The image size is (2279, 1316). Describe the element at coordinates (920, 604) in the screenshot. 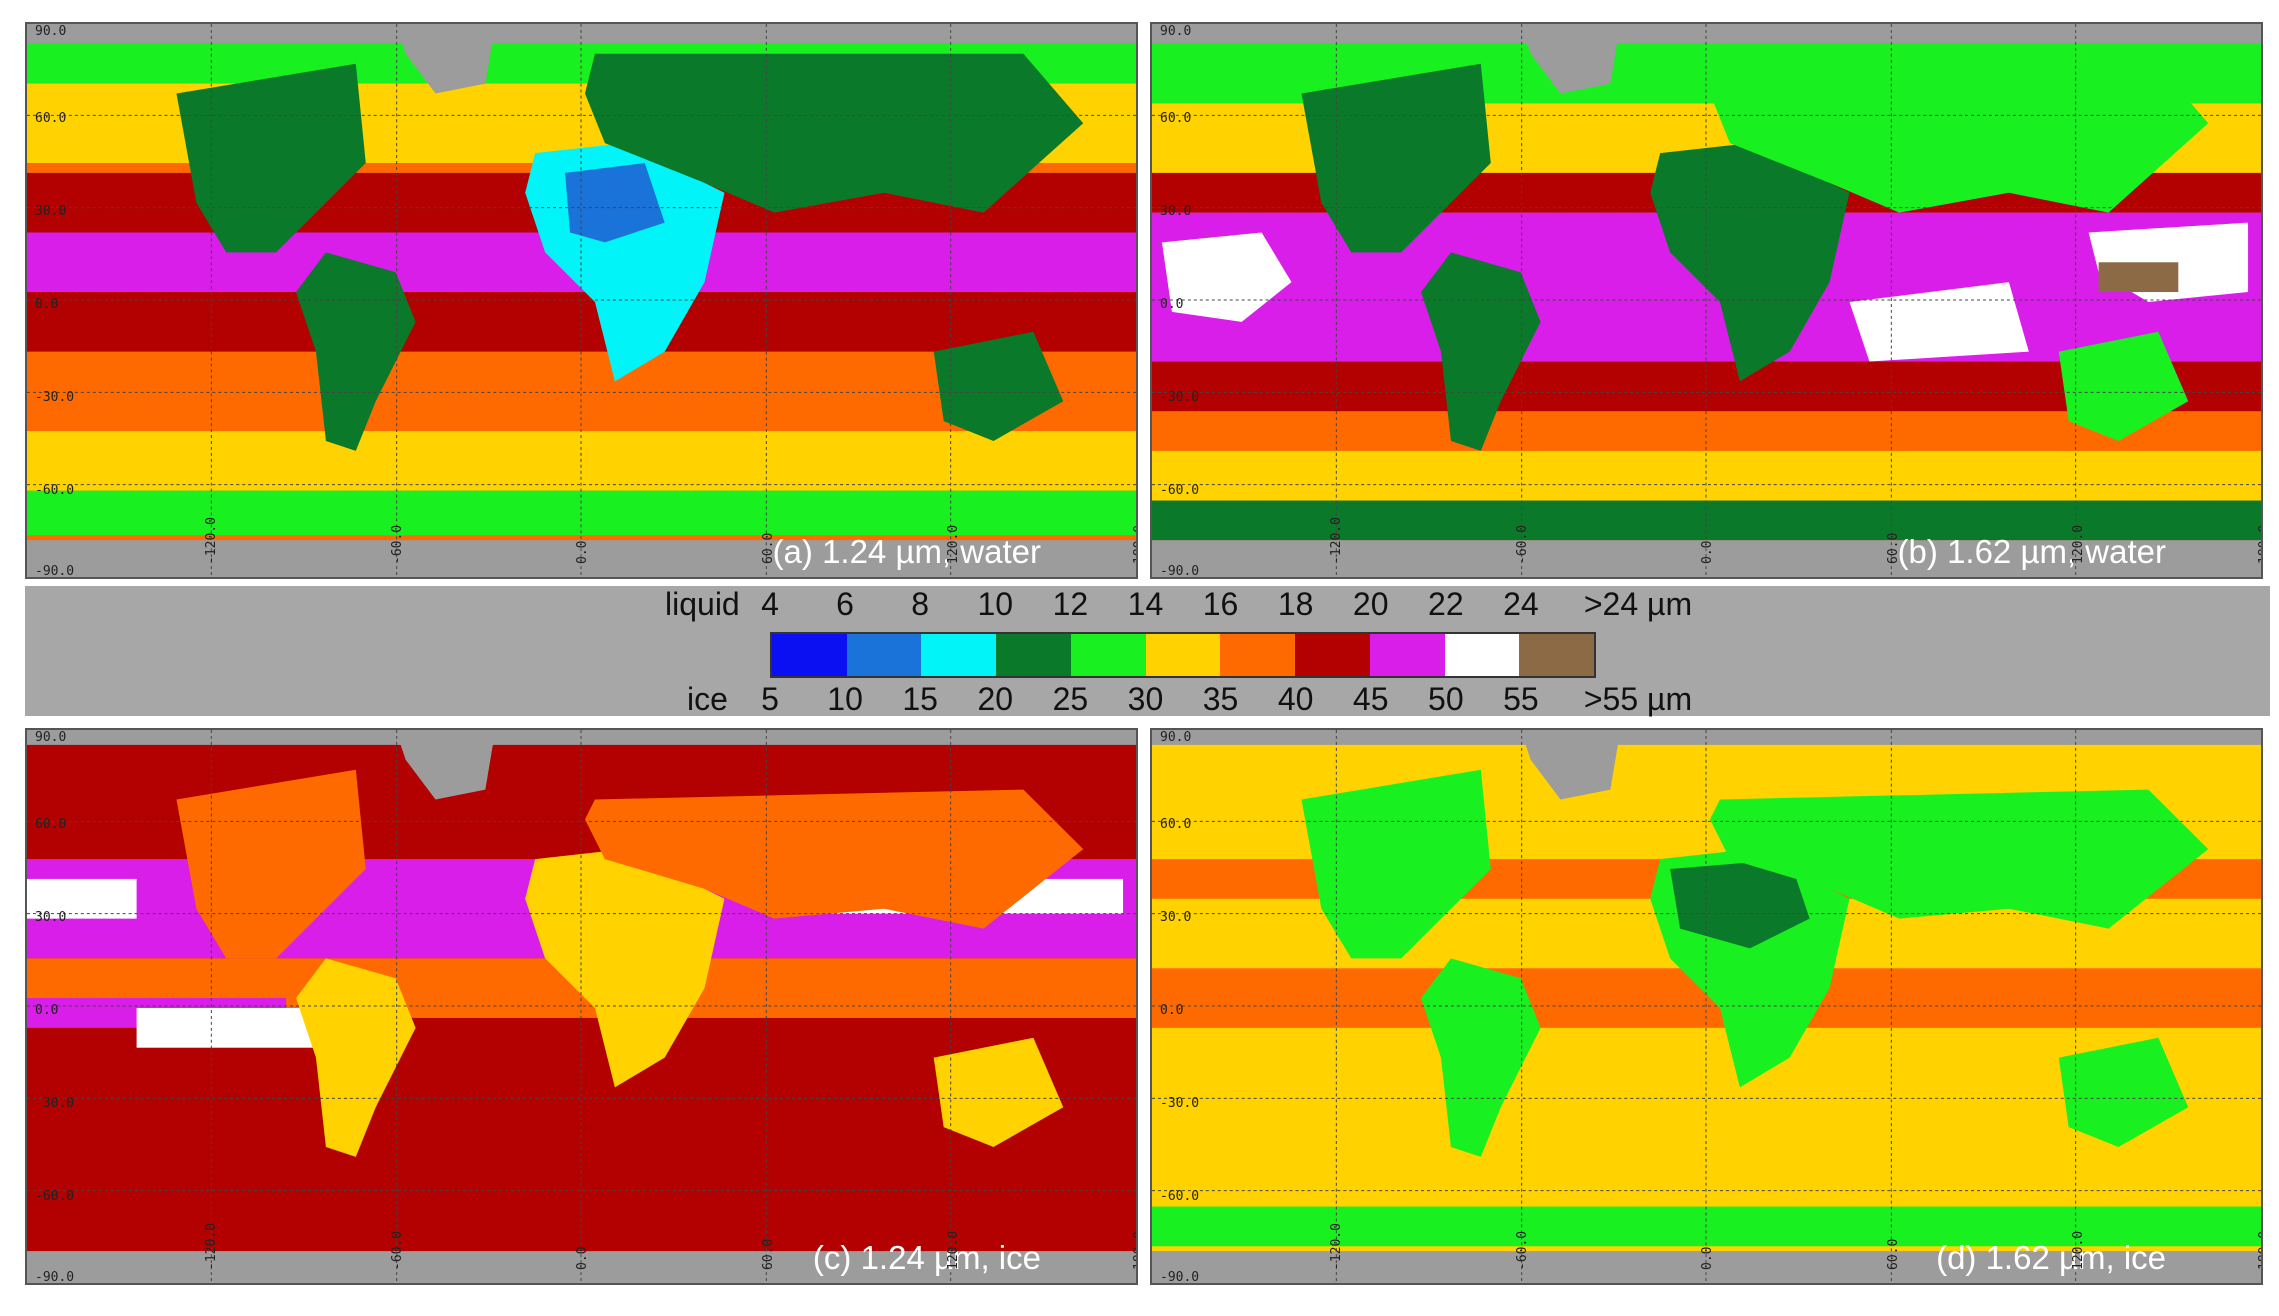

I see `liquid-tick-label: 8` at that location.